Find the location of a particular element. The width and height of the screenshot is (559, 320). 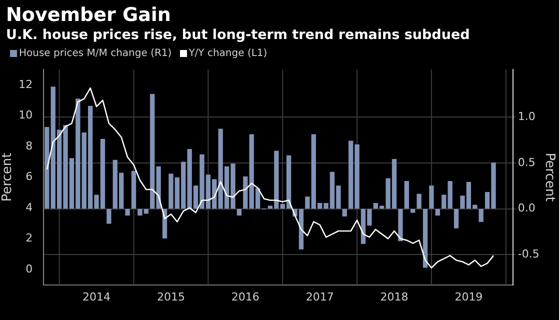

x-tick-label: 2019 is located at coordinates (468, 297).